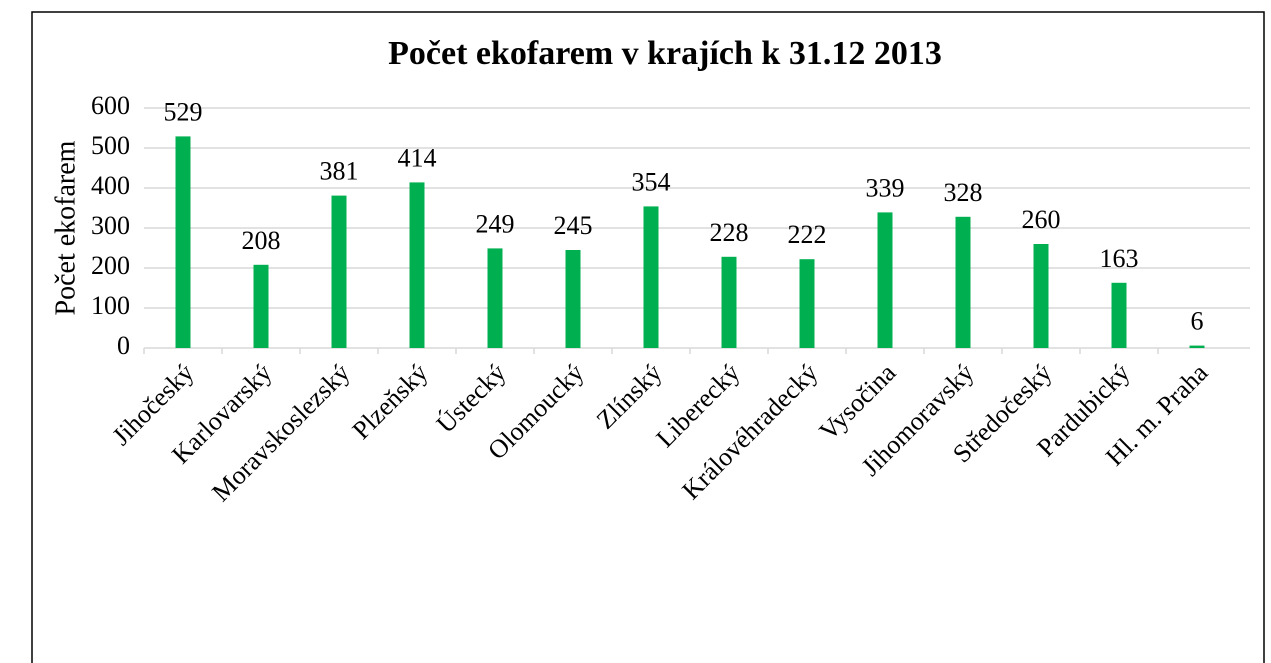 The width and height of the screenshot is (1271, 663). I want to click on y-tick-label: 600, so click(110, 105).